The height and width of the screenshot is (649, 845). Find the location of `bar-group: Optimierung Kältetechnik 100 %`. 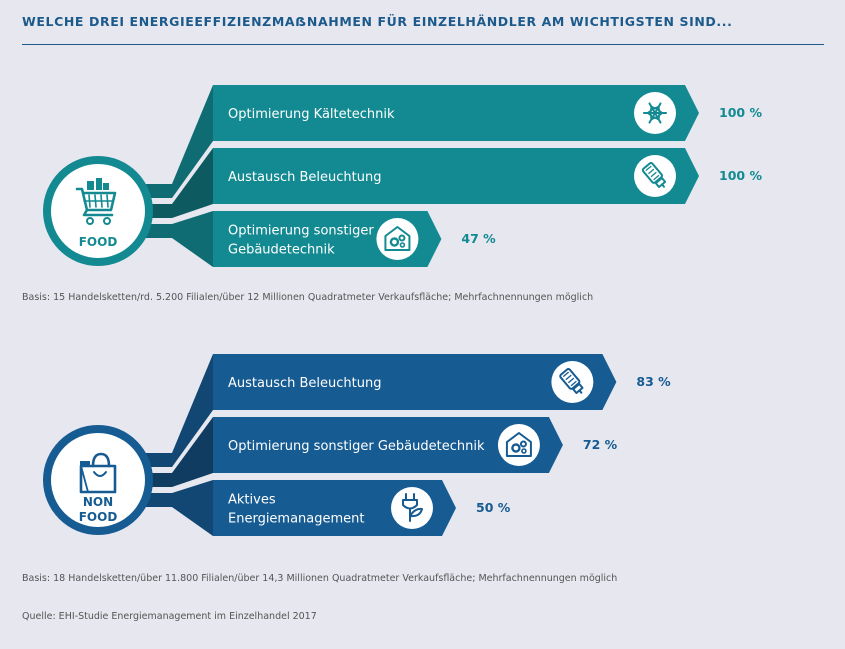

bar-group: Optimierung Kältetechnik 100 % is located at coordinates (487, 113).